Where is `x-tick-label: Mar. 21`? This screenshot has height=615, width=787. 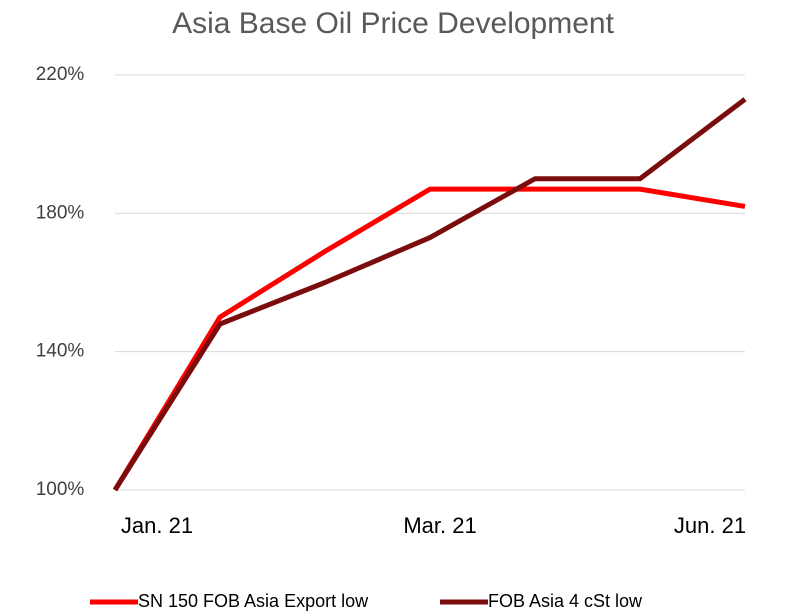 x-tick-label: Mar. 21 is located at coordinates (439, 525).